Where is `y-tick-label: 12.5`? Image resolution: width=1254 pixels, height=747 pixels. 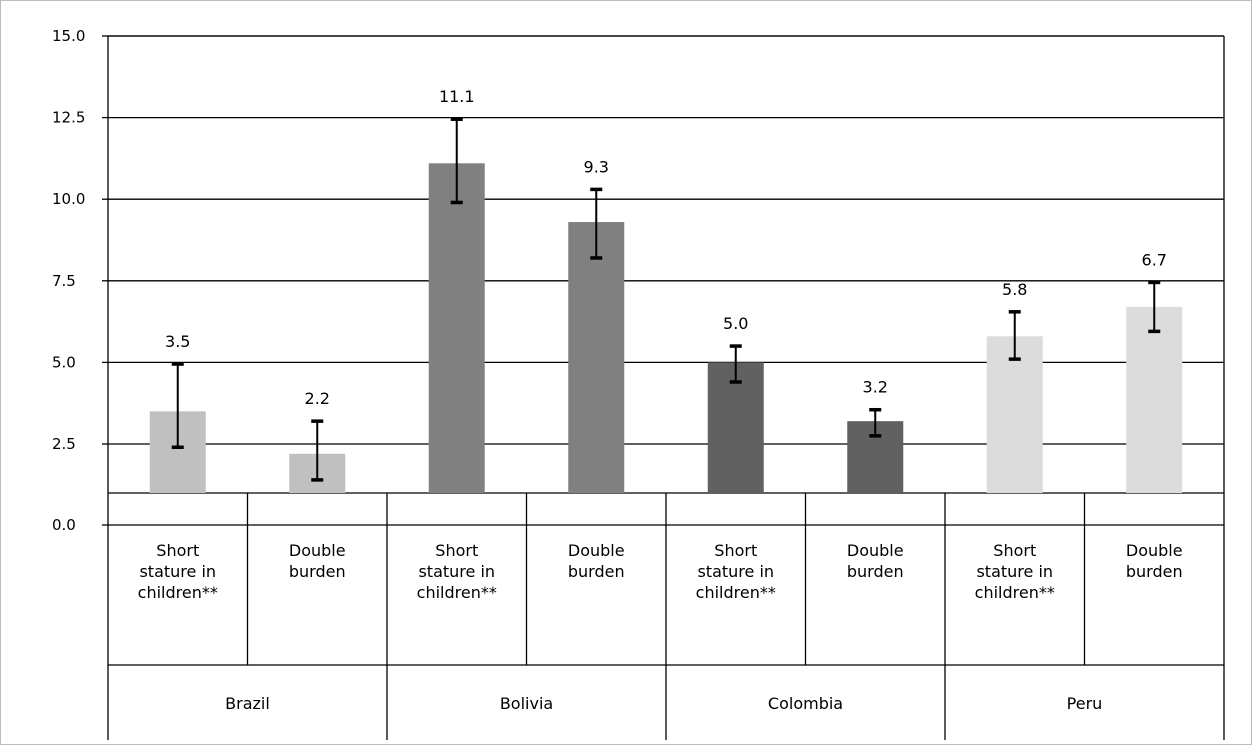 y-tick-label: 12.5 is located at coordinates (68, 118).